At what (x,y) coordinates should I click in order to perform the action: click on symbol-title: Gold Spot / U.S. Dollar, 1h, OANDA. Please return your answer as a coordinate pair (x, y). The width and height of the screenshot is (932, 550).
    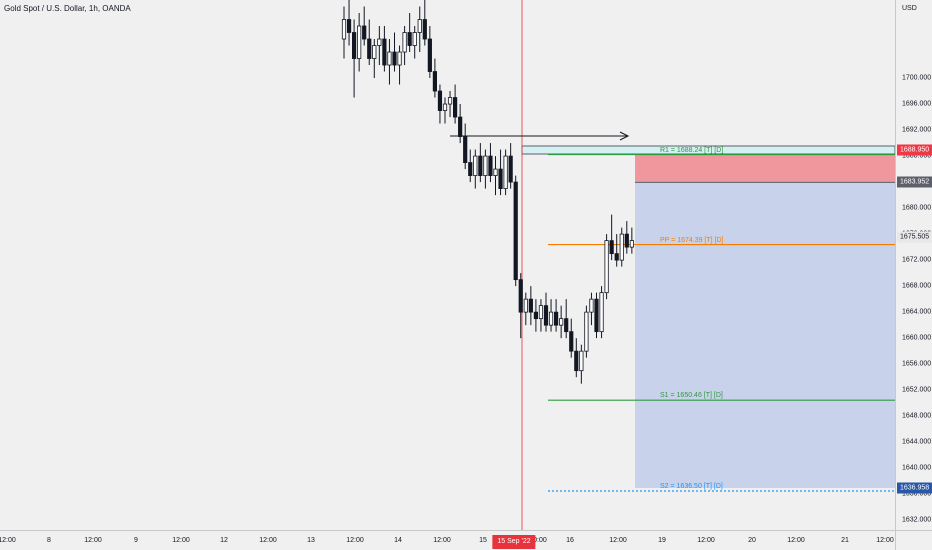
    Looking at the image, I should click on (67, 8).